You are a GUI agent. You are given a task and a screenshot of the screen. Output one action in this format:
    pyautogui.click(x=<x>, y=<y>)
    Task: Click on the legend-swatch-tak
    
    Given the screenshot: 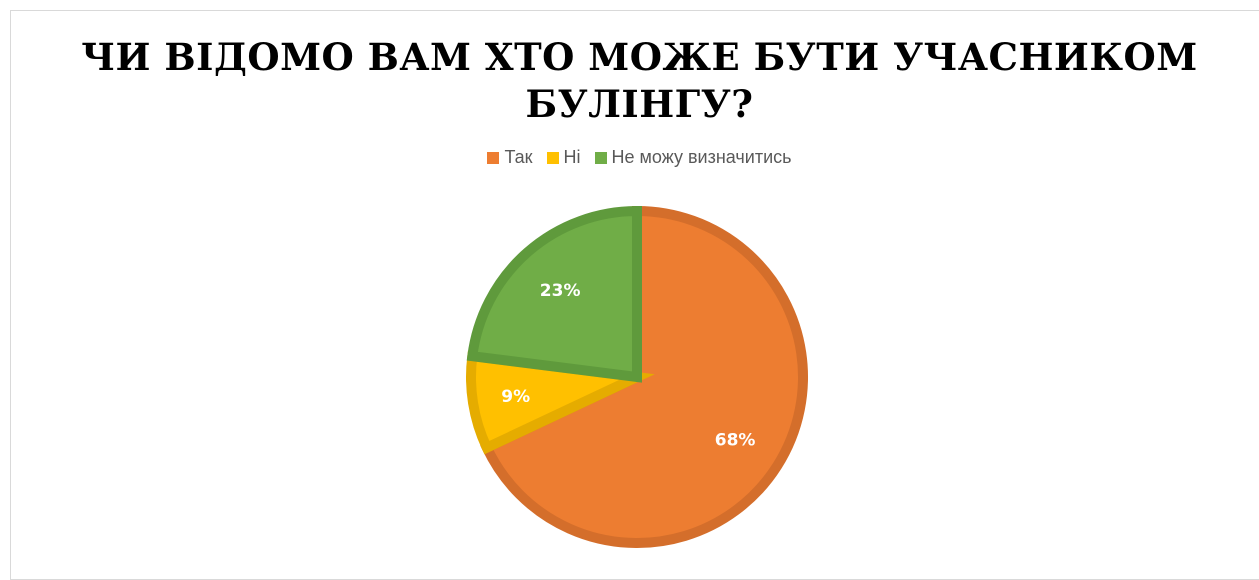 What is the action you would take?
    pyautogui.click(x=493, y=157)
    